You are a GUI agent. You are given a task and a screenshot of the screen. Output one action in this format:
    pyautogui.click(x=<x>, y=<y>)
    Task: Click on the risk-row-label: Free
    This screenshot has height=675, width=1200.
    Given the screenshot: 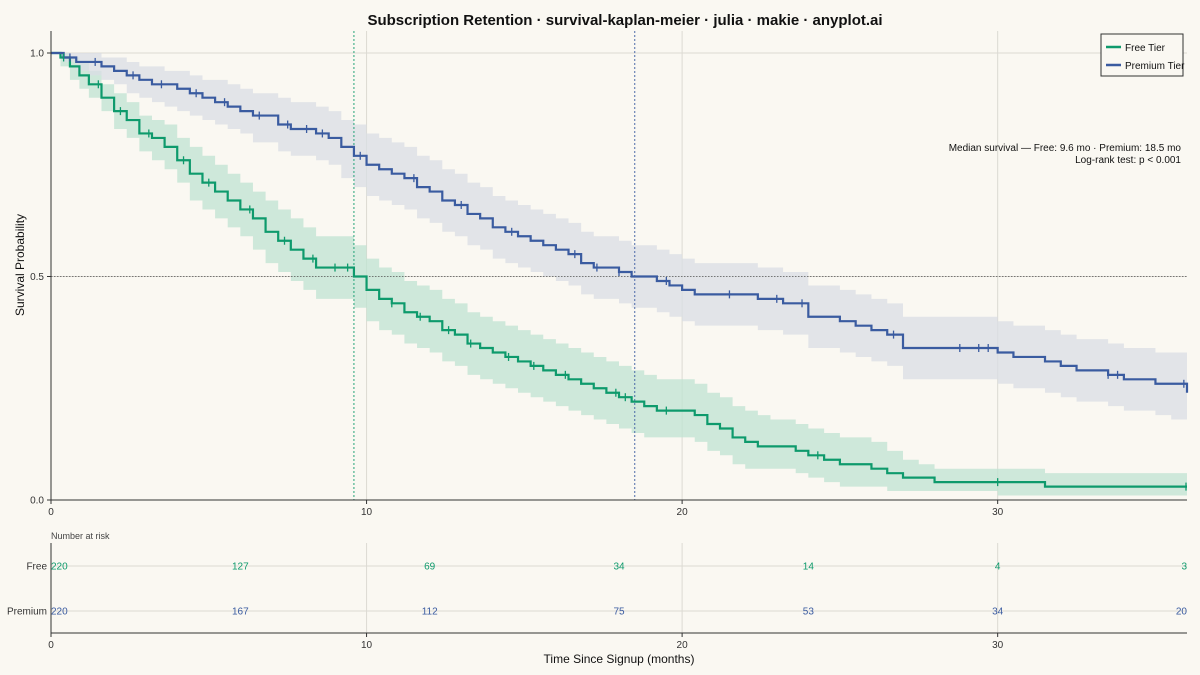 What is the action you would take?
    pyautogui.click(x=36, y=567)
    